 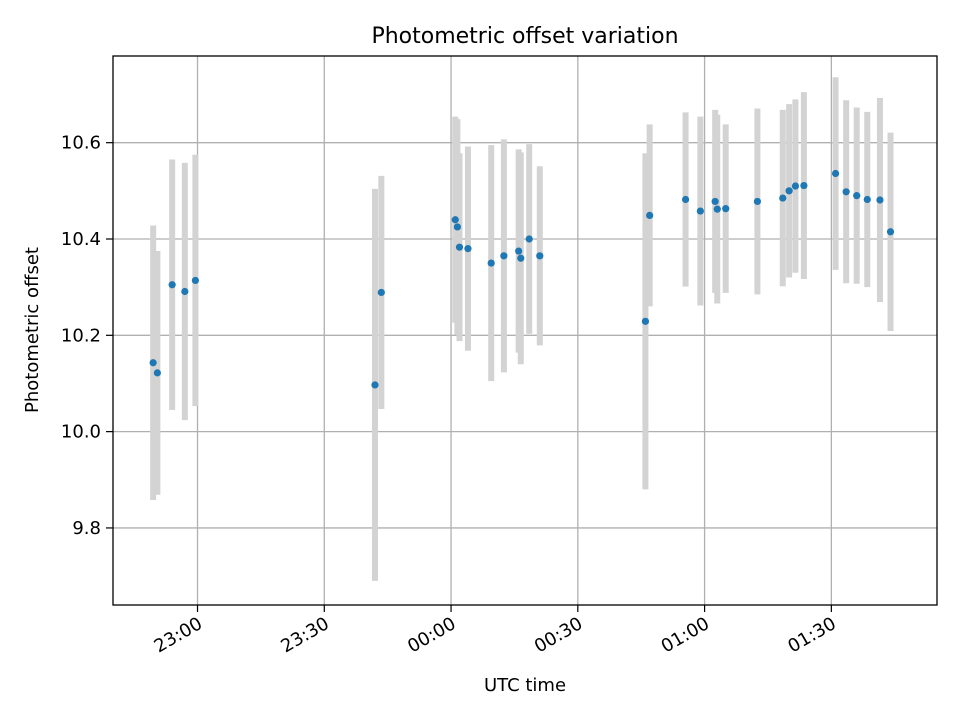 I want to click on x-axis: 23:00 23:30 00:00 00:30 01:00 01:30, so click(x=495, y=631).